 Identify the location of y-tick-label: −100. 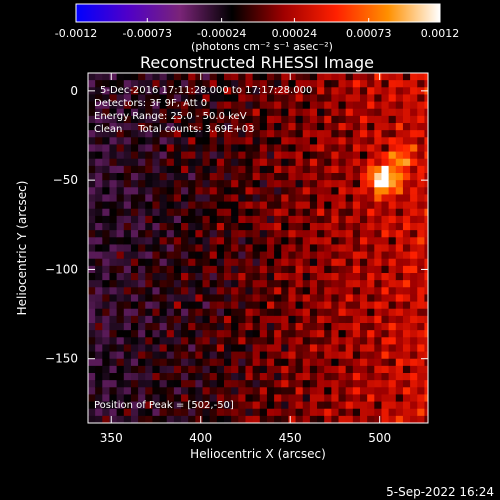
(61, 269).